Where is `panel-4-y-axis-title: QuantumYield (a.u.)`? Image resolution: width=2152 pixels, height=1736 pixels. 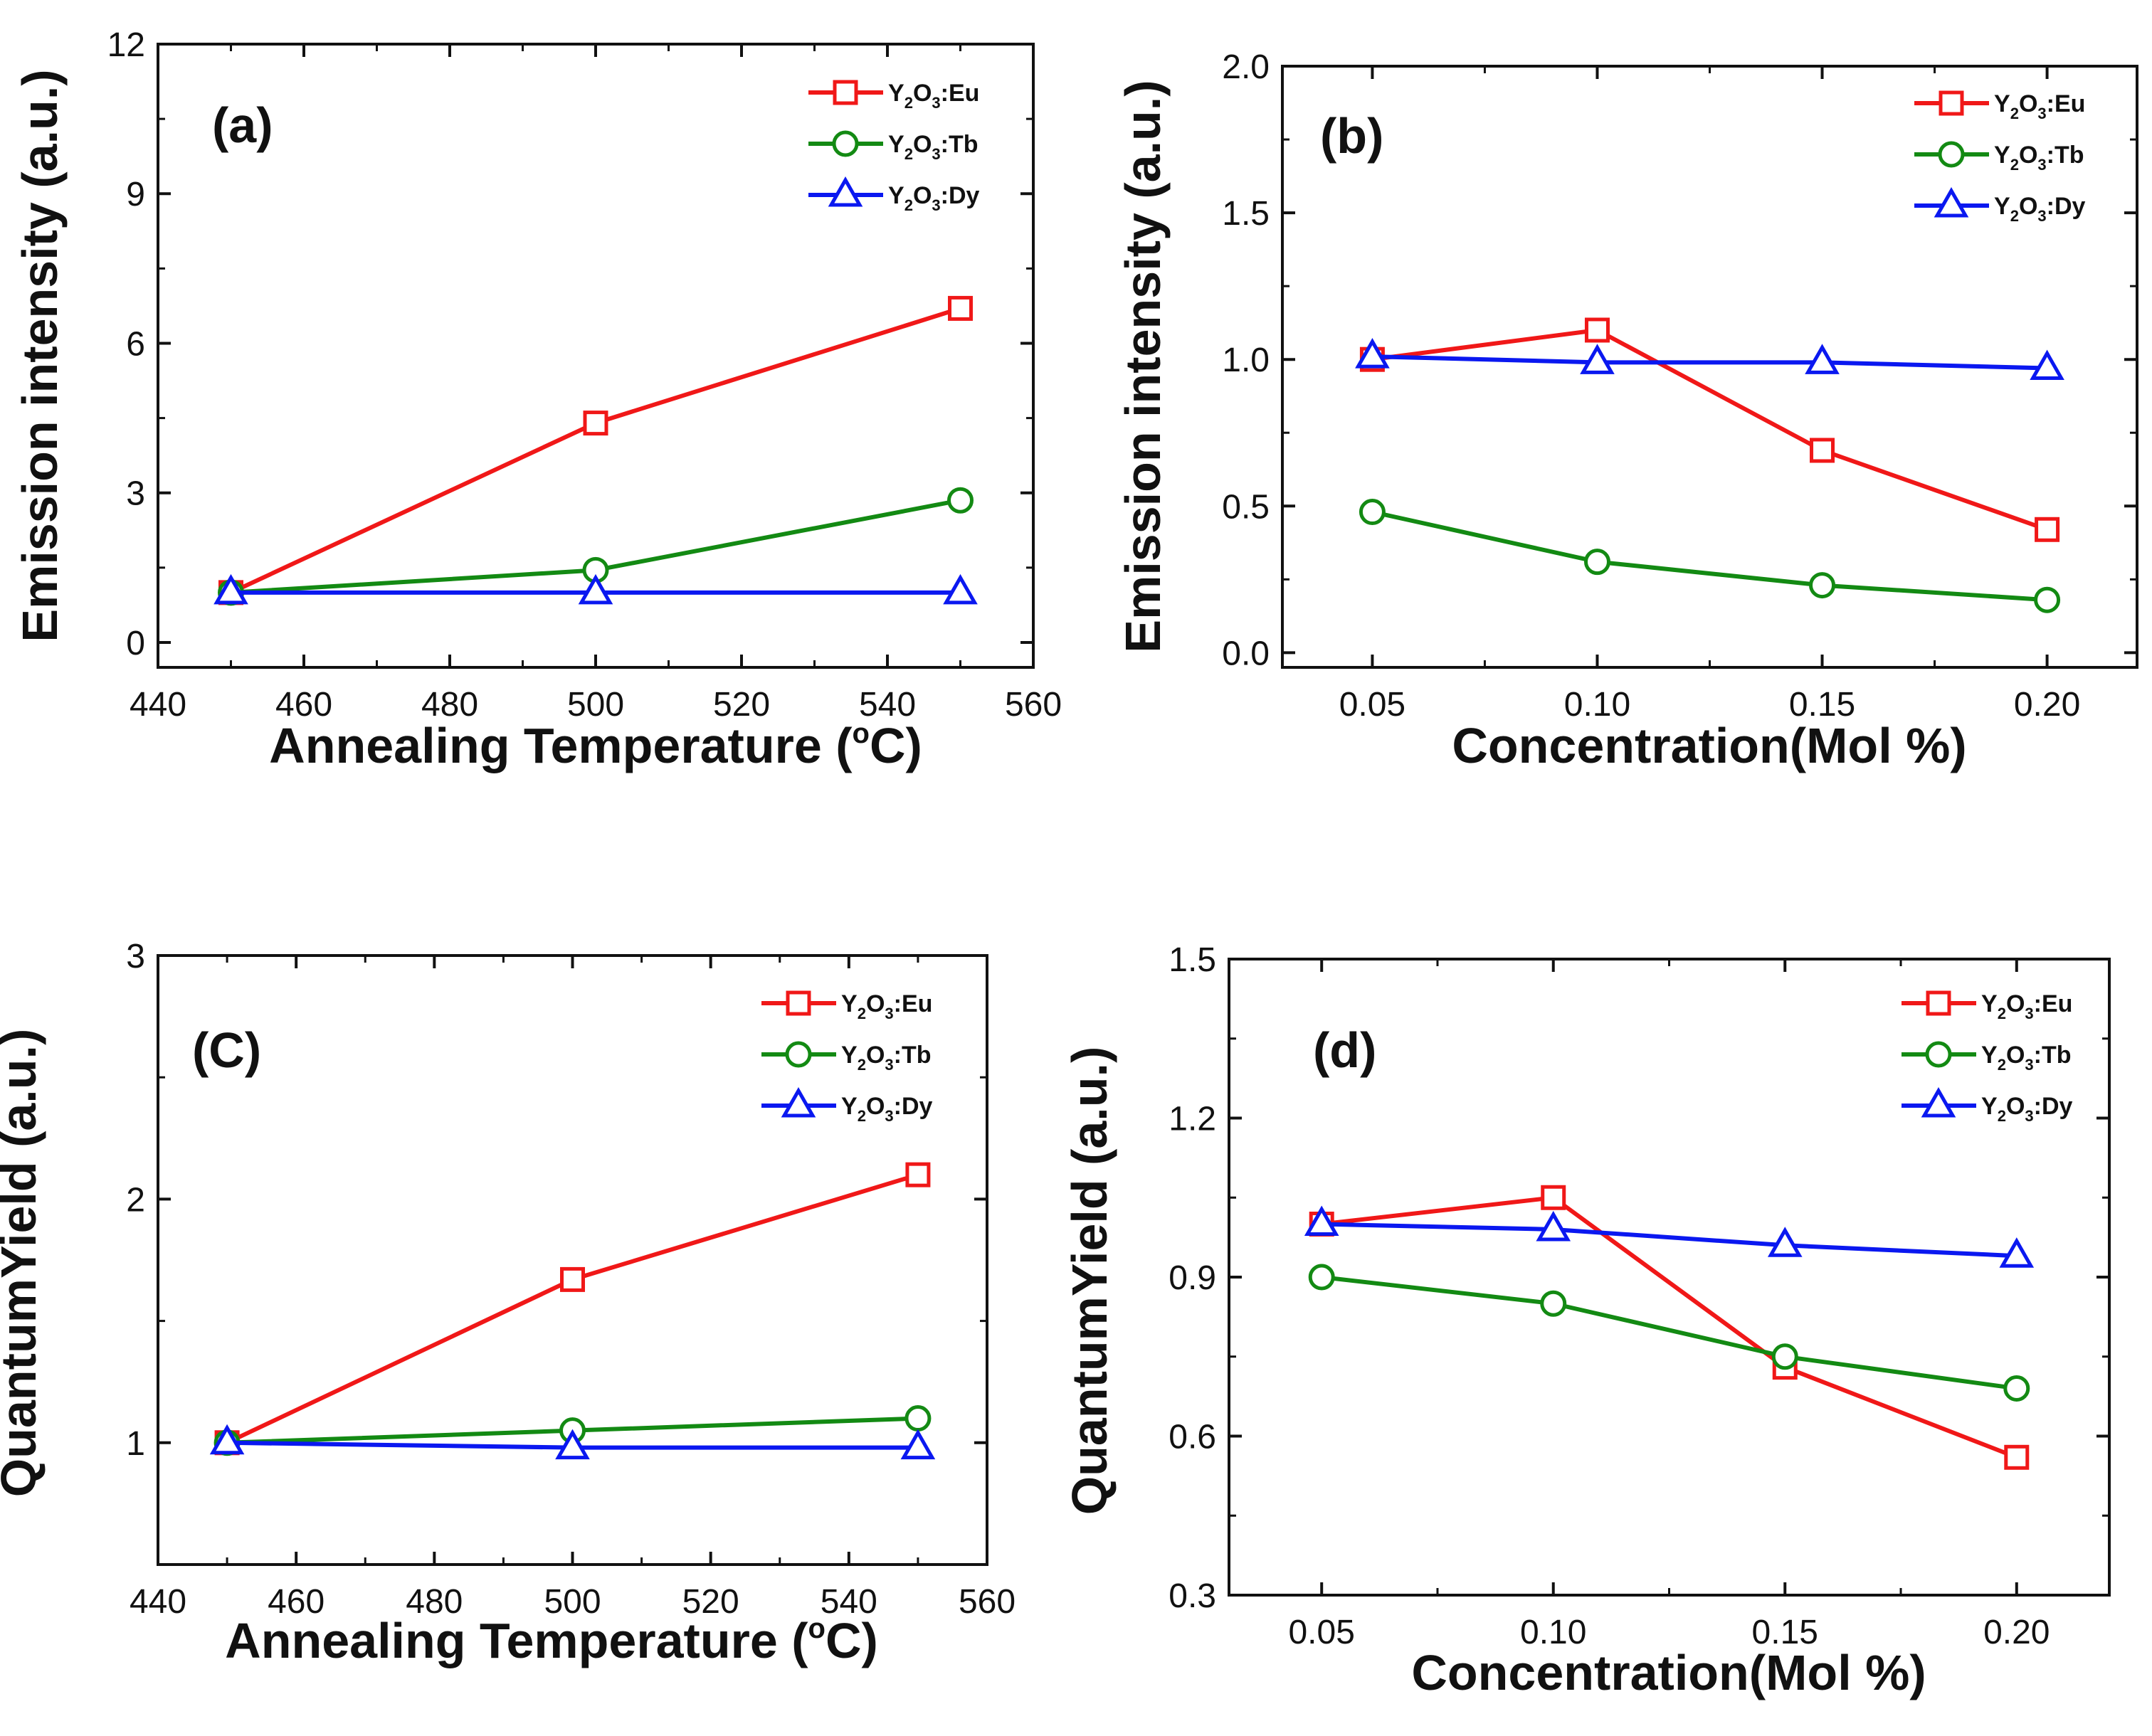 panel-4-y-axis-title: QuantumYield (a.u.) is located at coordinates (1089, 1281).